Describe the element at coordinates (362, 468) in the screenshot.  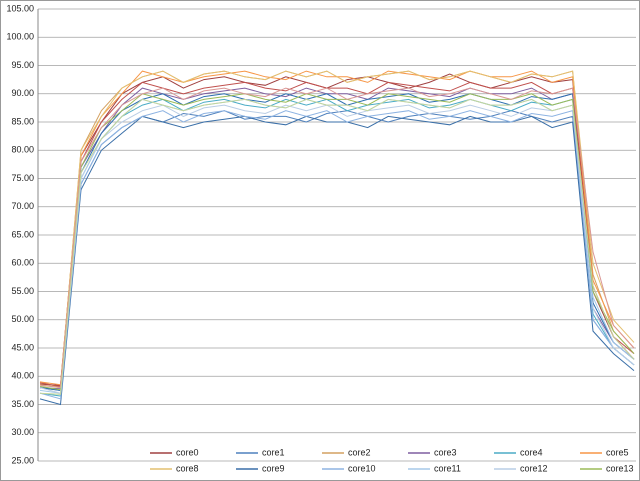
I see `legend-label: core10` at that location.